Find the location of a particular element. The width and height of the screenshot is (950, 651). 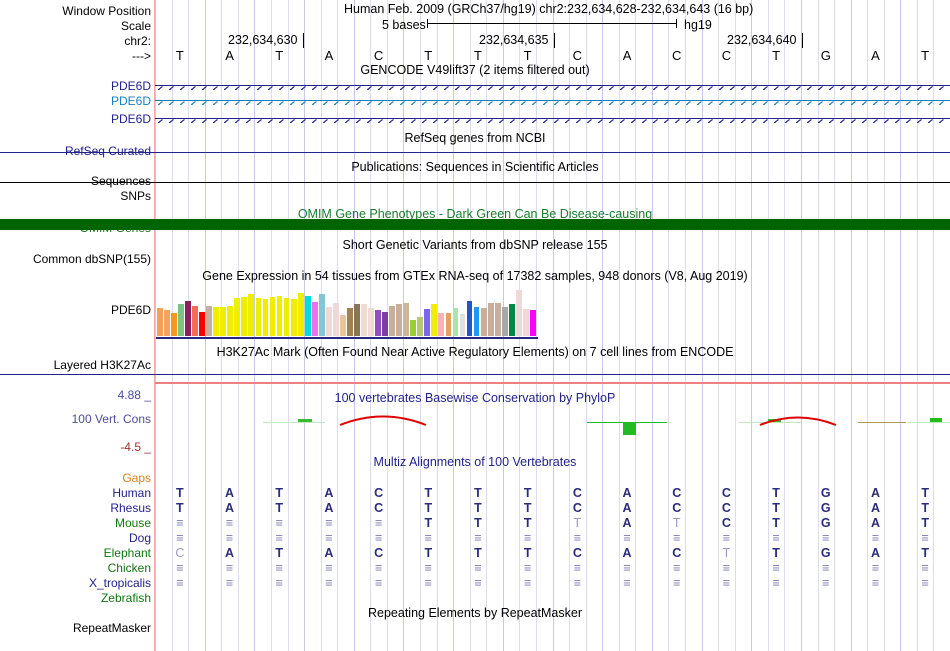

gtex-expression-barchart is located at coordinates (347, 312).